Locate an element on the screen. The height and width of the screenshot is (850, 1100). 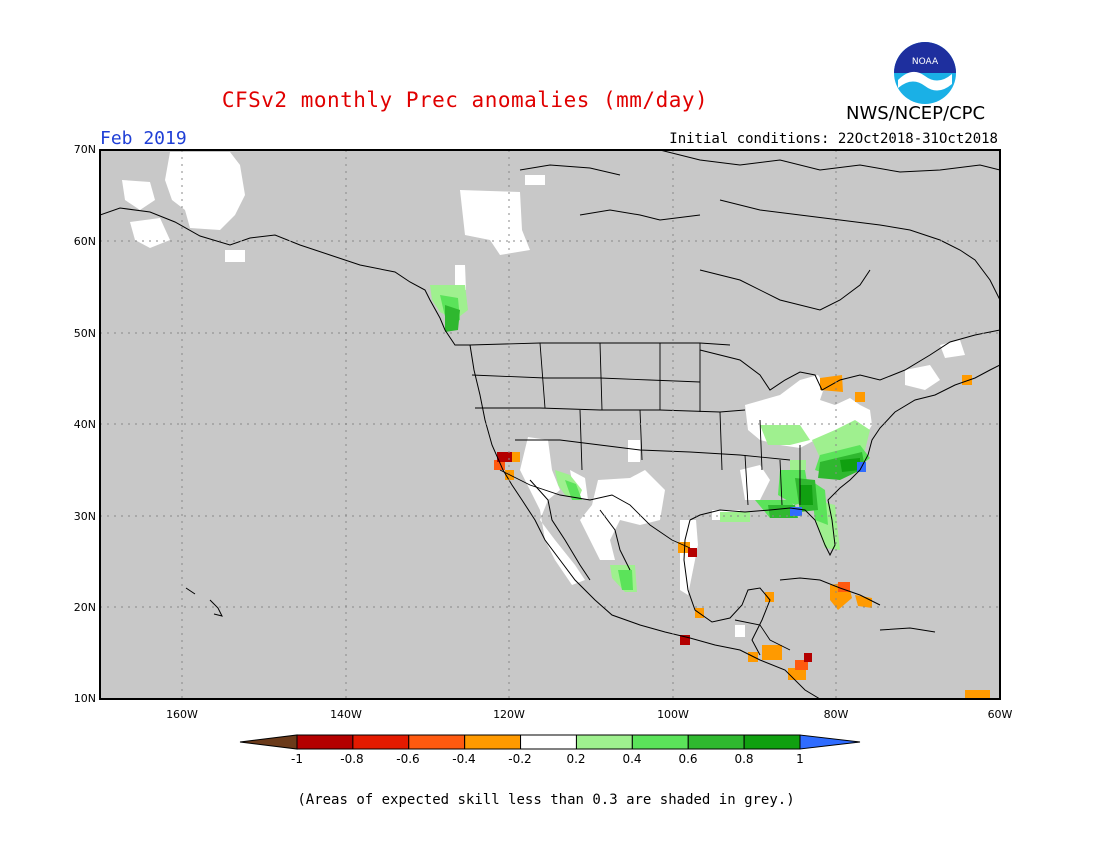
legend-label: -1 is located at coordinates (297, 759).